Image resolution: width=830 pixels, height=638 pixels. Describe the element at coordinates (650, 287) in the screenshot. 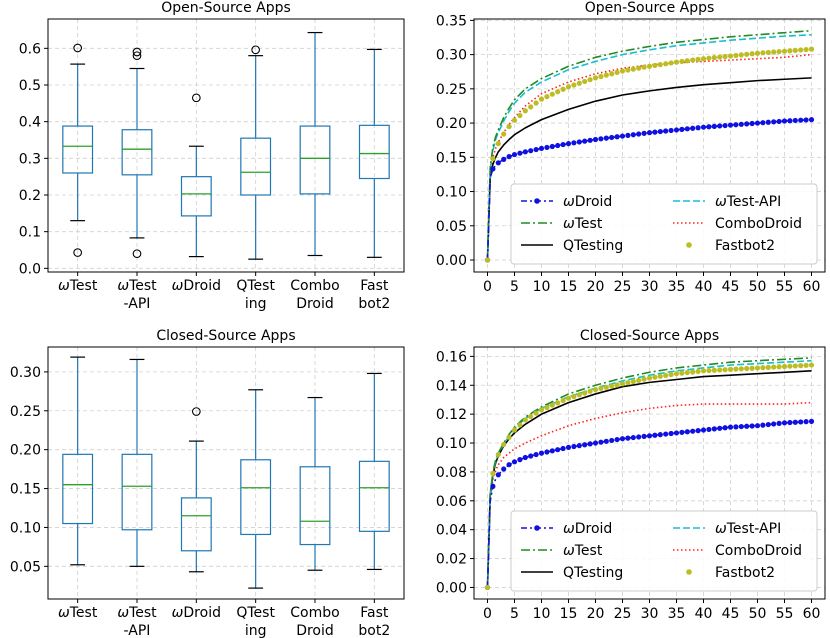

I see `x-tick-label: 30` at that location.